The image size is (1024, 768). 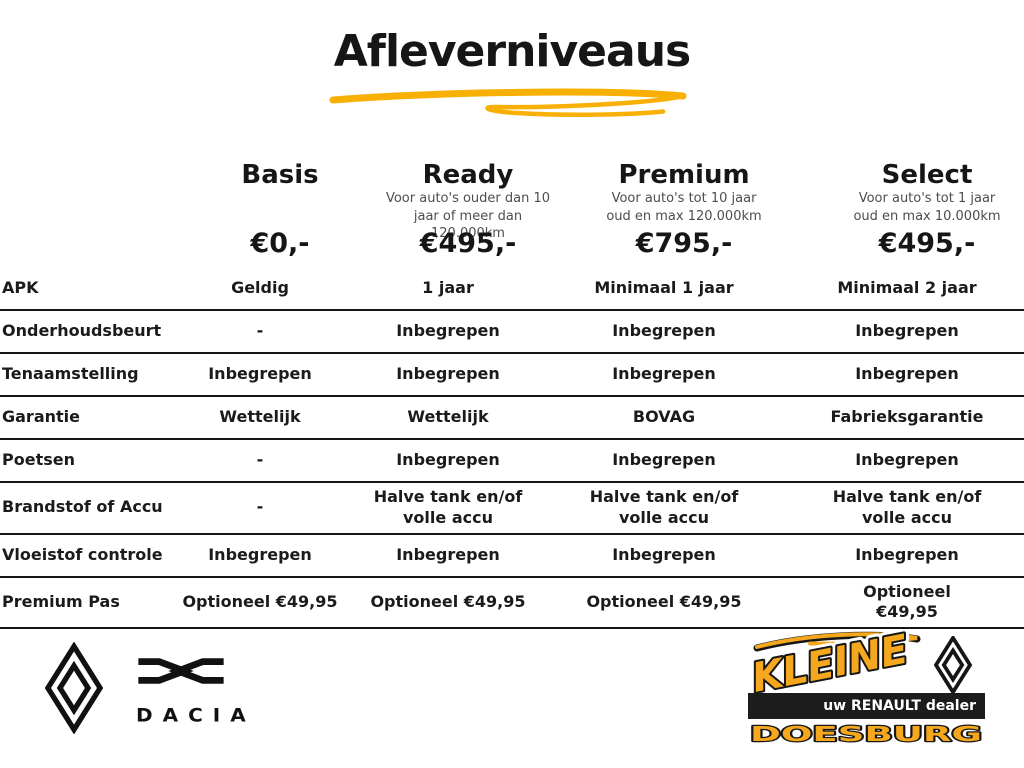 What do you see at coordinates (927, 175) in the screenshot?
I see `plan-name: Select` at bounding box center [927, 175].